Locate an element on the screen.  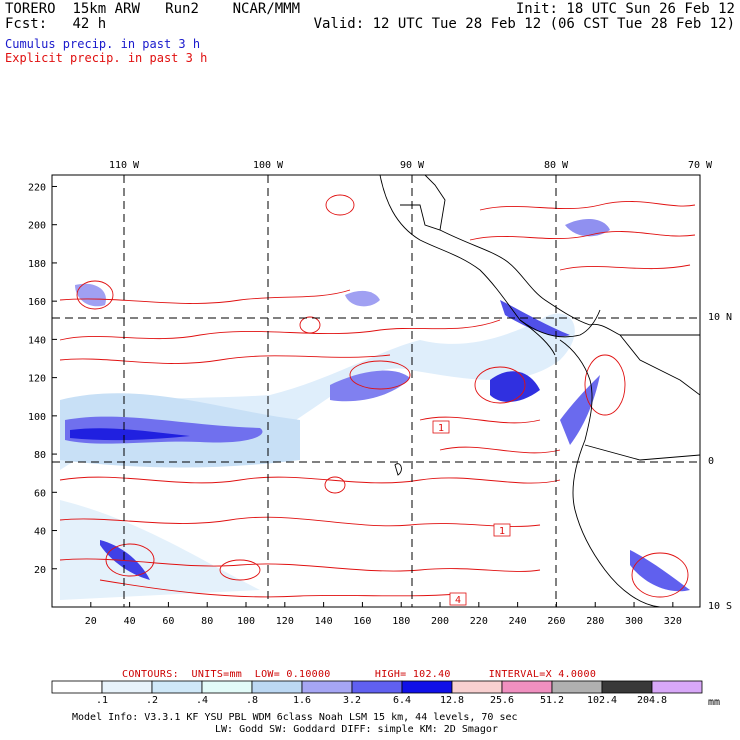
coastline-south-america-pacific is located at coordinates (610, 473).